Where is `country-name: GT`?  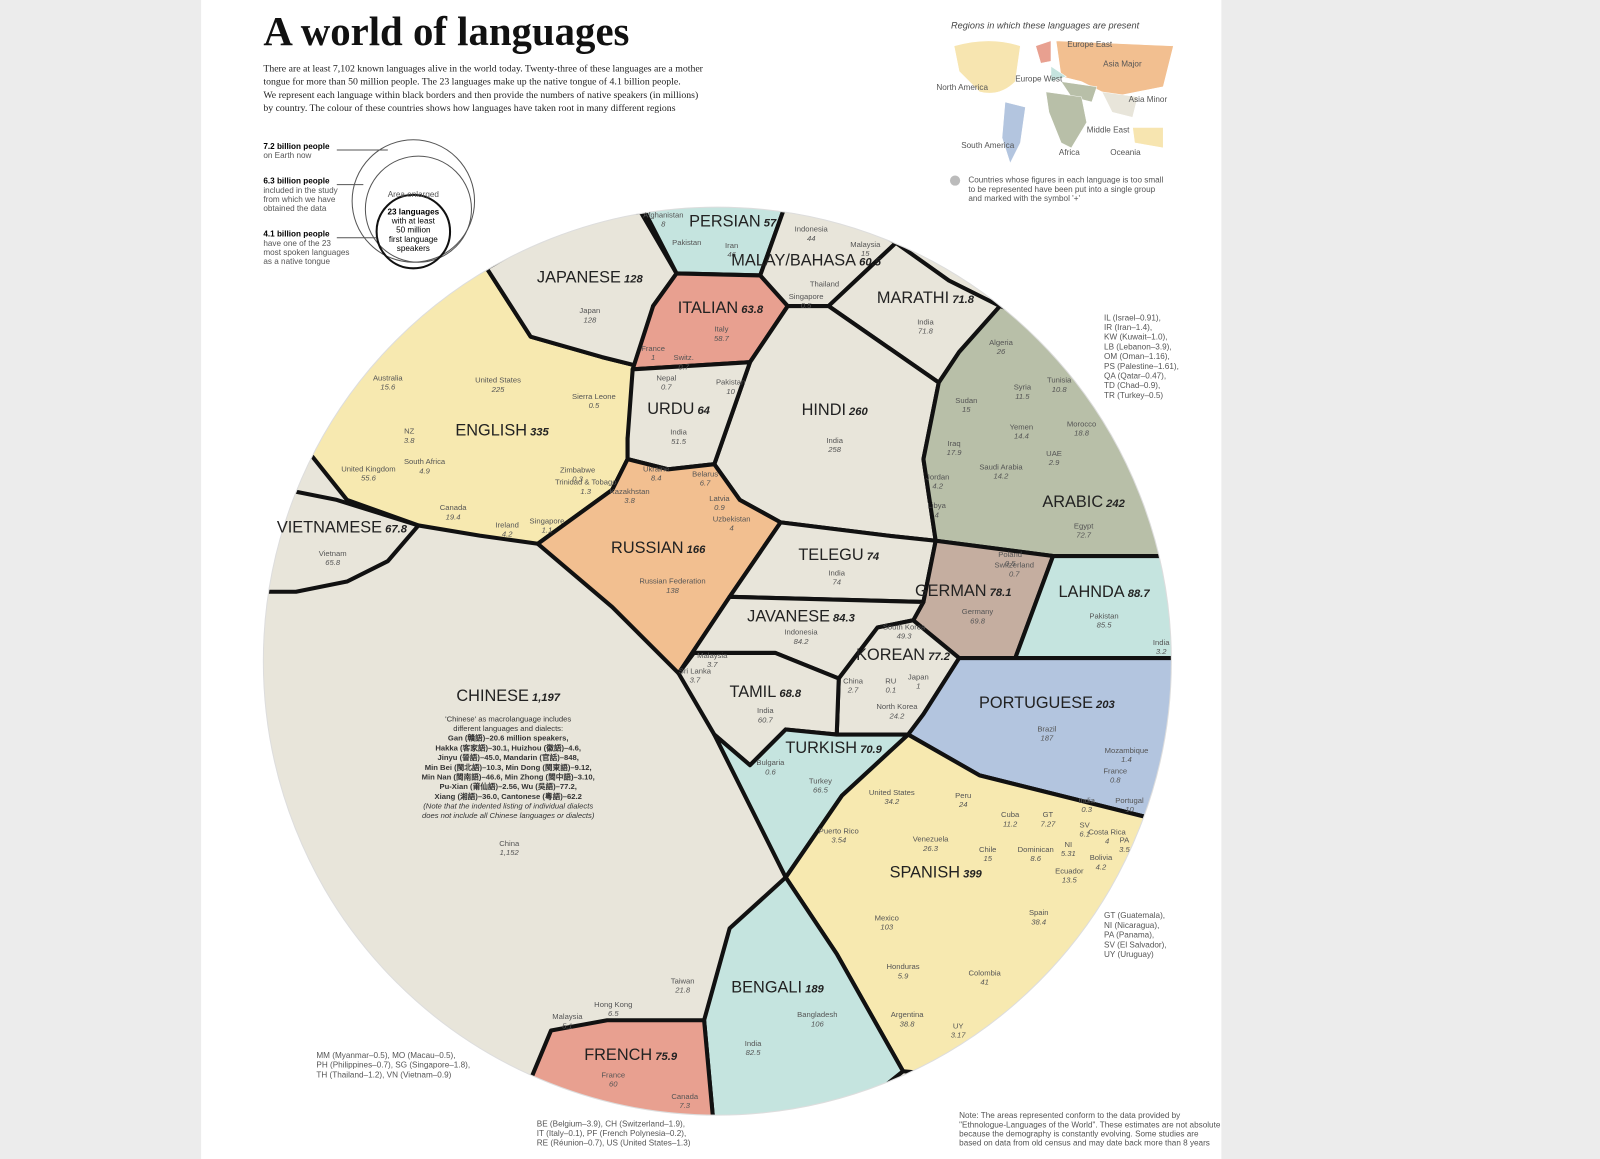 country-name: GT is located at coordinates (1048, 814).